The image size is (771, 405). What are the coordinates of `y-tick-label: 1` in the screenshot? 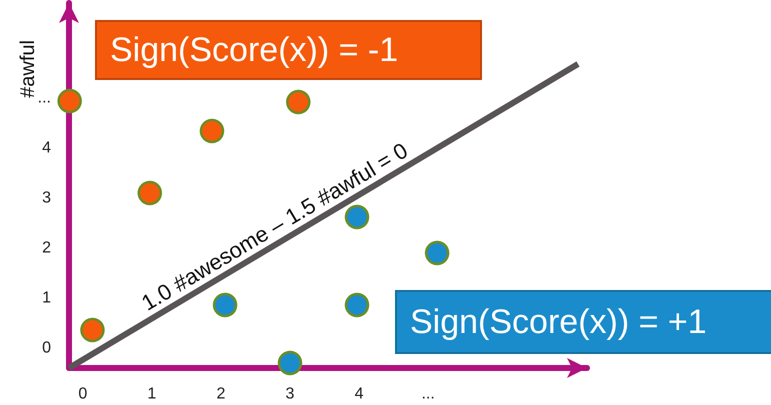 It's located at (47, 298).